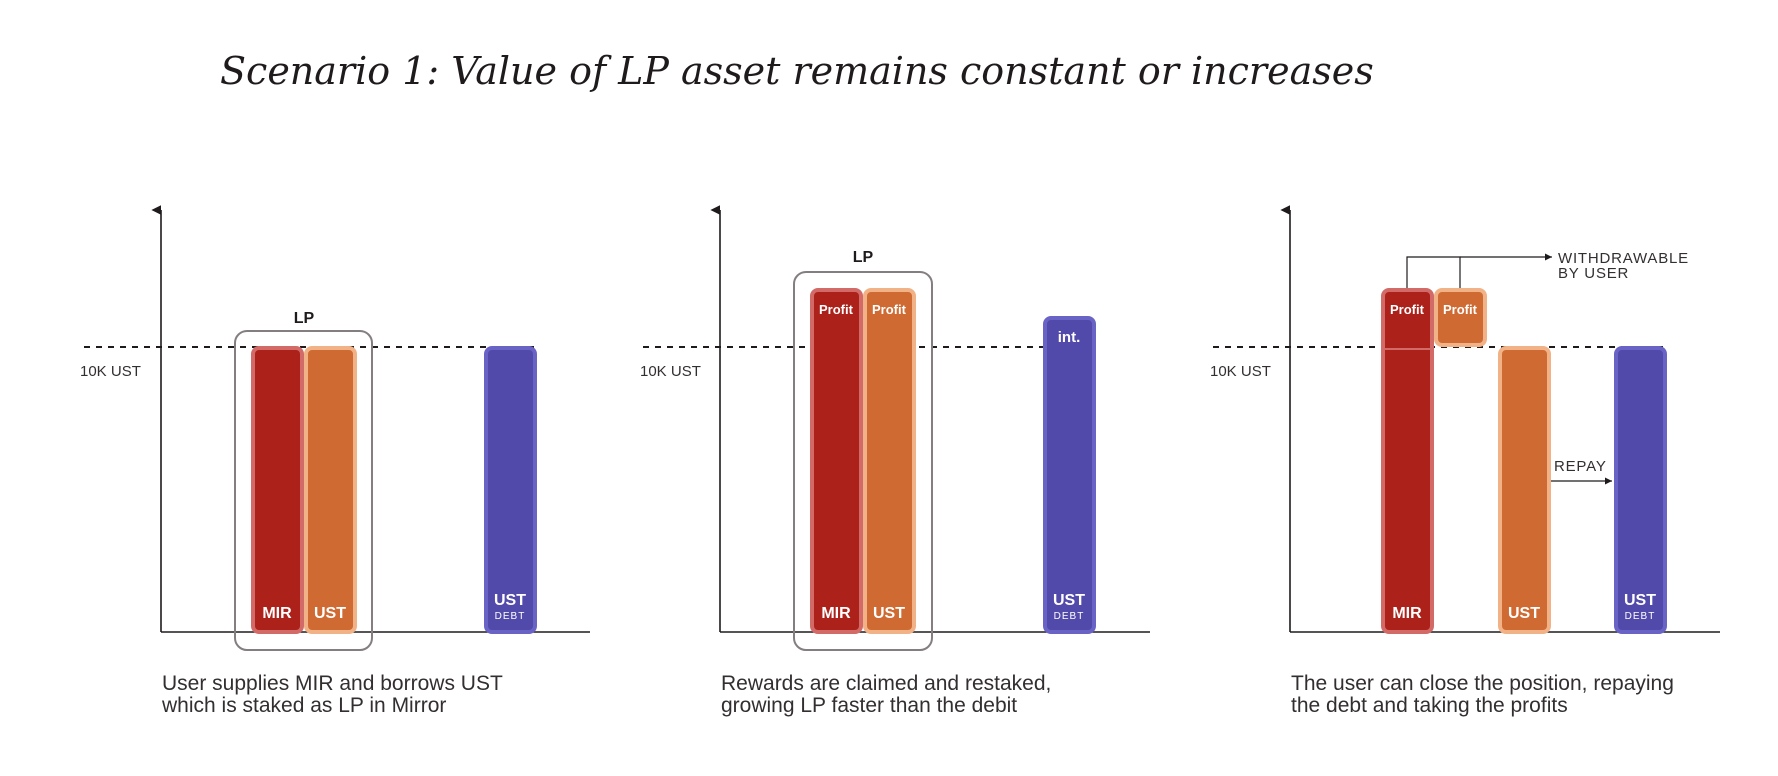  What do you see at coordinates (1429, 705) in the screenshot?
I see `caption-line-2: the debt and taking the profits` at bounding box center [1429, 705].